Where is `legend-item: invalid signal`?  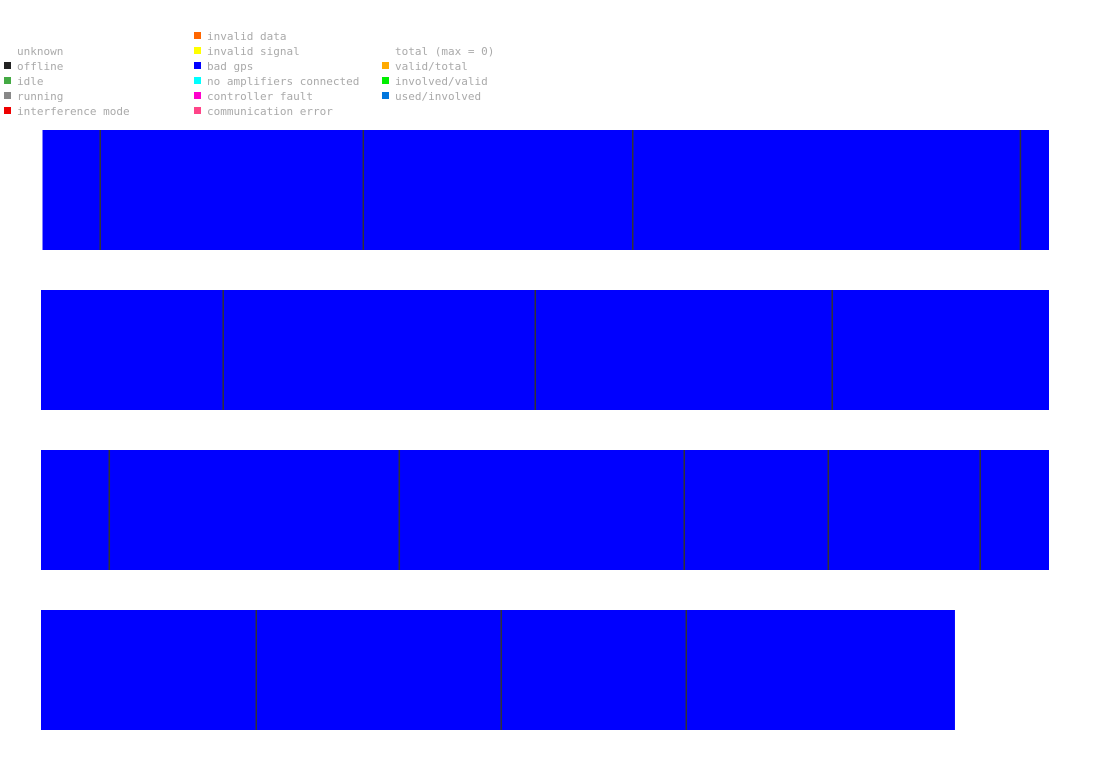 legend-item: invalid signal is located at coordinates (247, 51).